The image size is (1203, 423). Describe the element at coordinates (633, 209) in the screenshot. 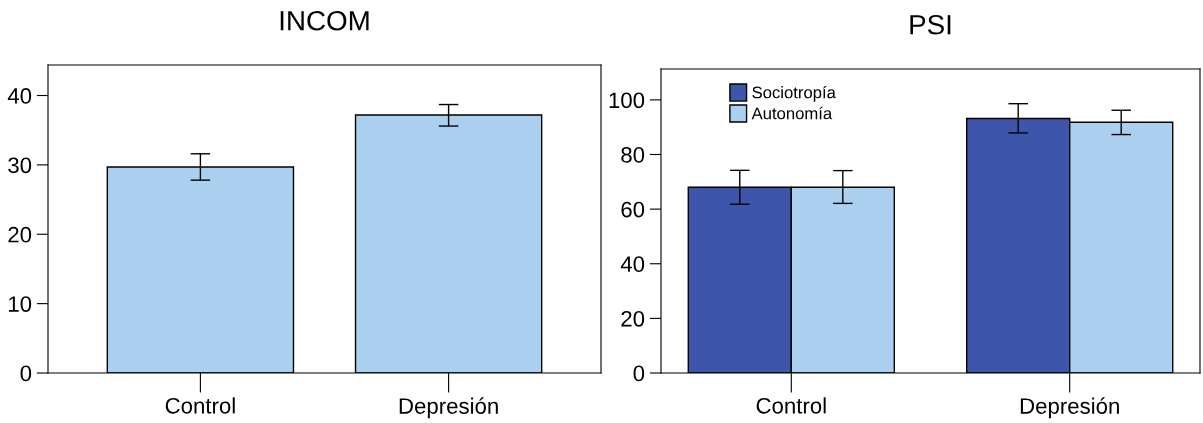

I see `y-tick-label: 60` at that location.